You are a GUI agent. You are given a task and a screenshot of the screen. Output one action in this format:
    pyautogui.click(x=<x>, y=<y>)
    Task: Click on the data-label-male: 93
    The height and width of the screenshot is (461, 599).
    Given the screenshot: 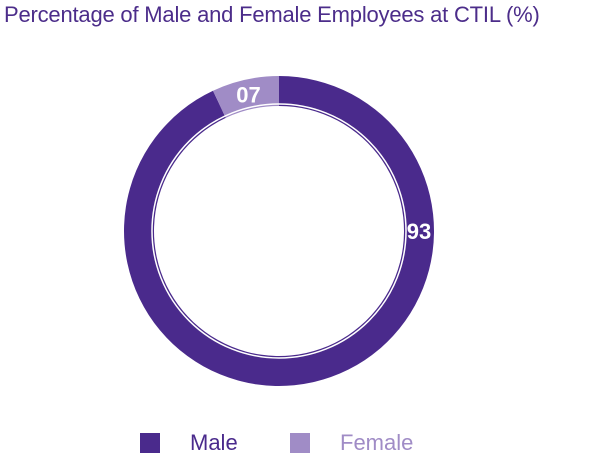 What is the action you would take?
    pyautogui.click(x=419, y=231)
    